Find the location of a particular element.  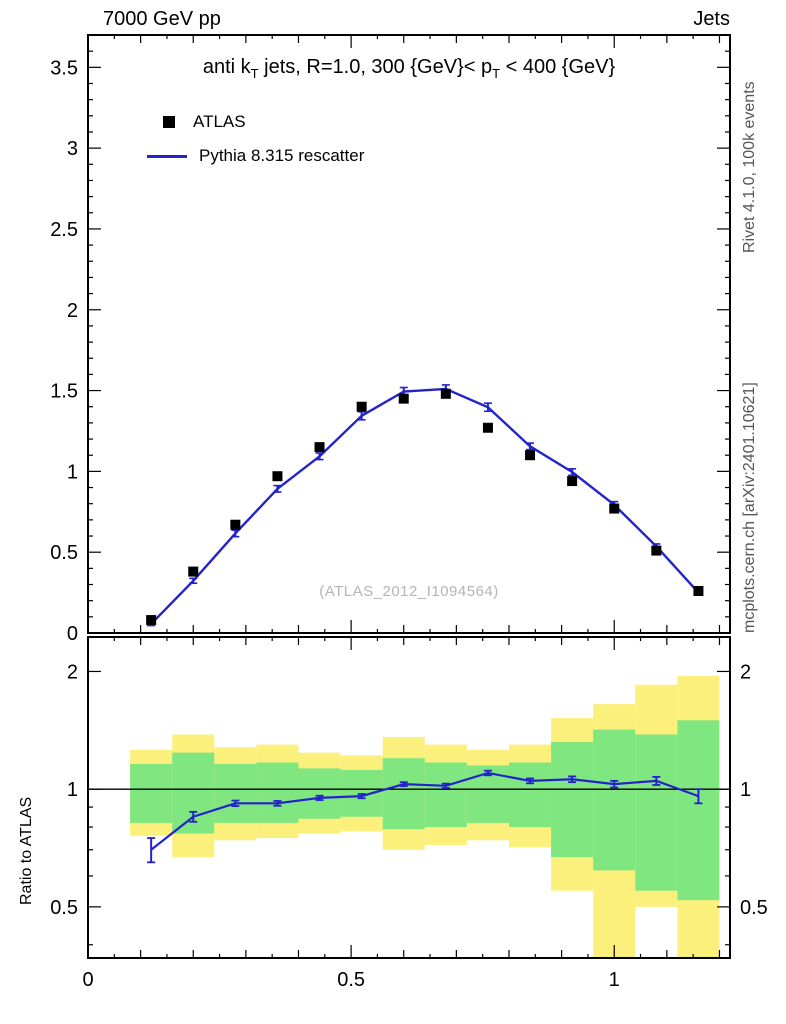

rivet-version-note: Rivet 4.1.0, 100k events is located at coordinates (749, 167).